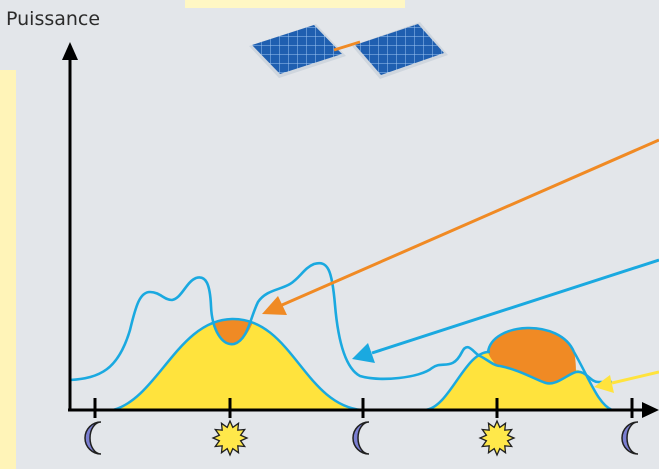  I want to click on production-arrow, so click(626, 381).